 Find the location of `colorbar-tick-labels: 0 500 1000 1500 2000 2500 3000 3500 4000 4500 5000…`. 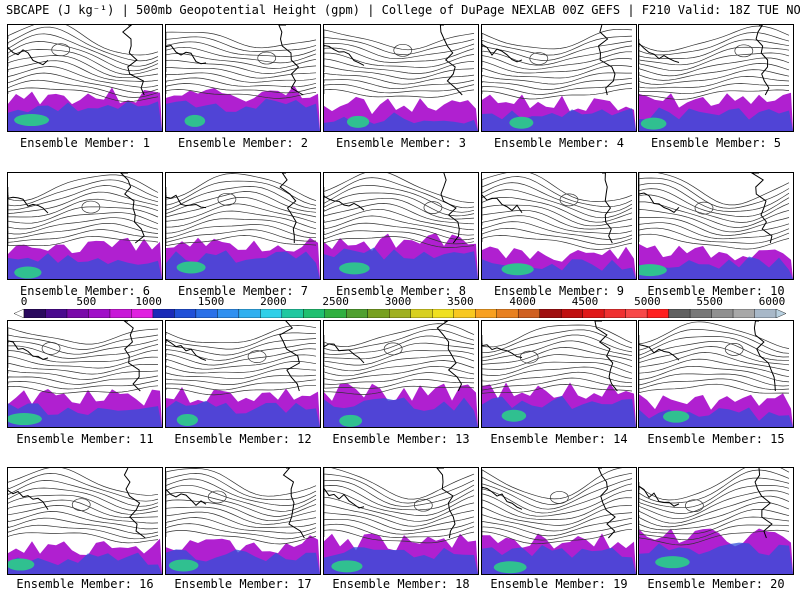

colorbar-tick-labels: 0 500 1000 1500 2000 2500 3000 3500 4000 4500 5000… is located at coordinates (400, 303).